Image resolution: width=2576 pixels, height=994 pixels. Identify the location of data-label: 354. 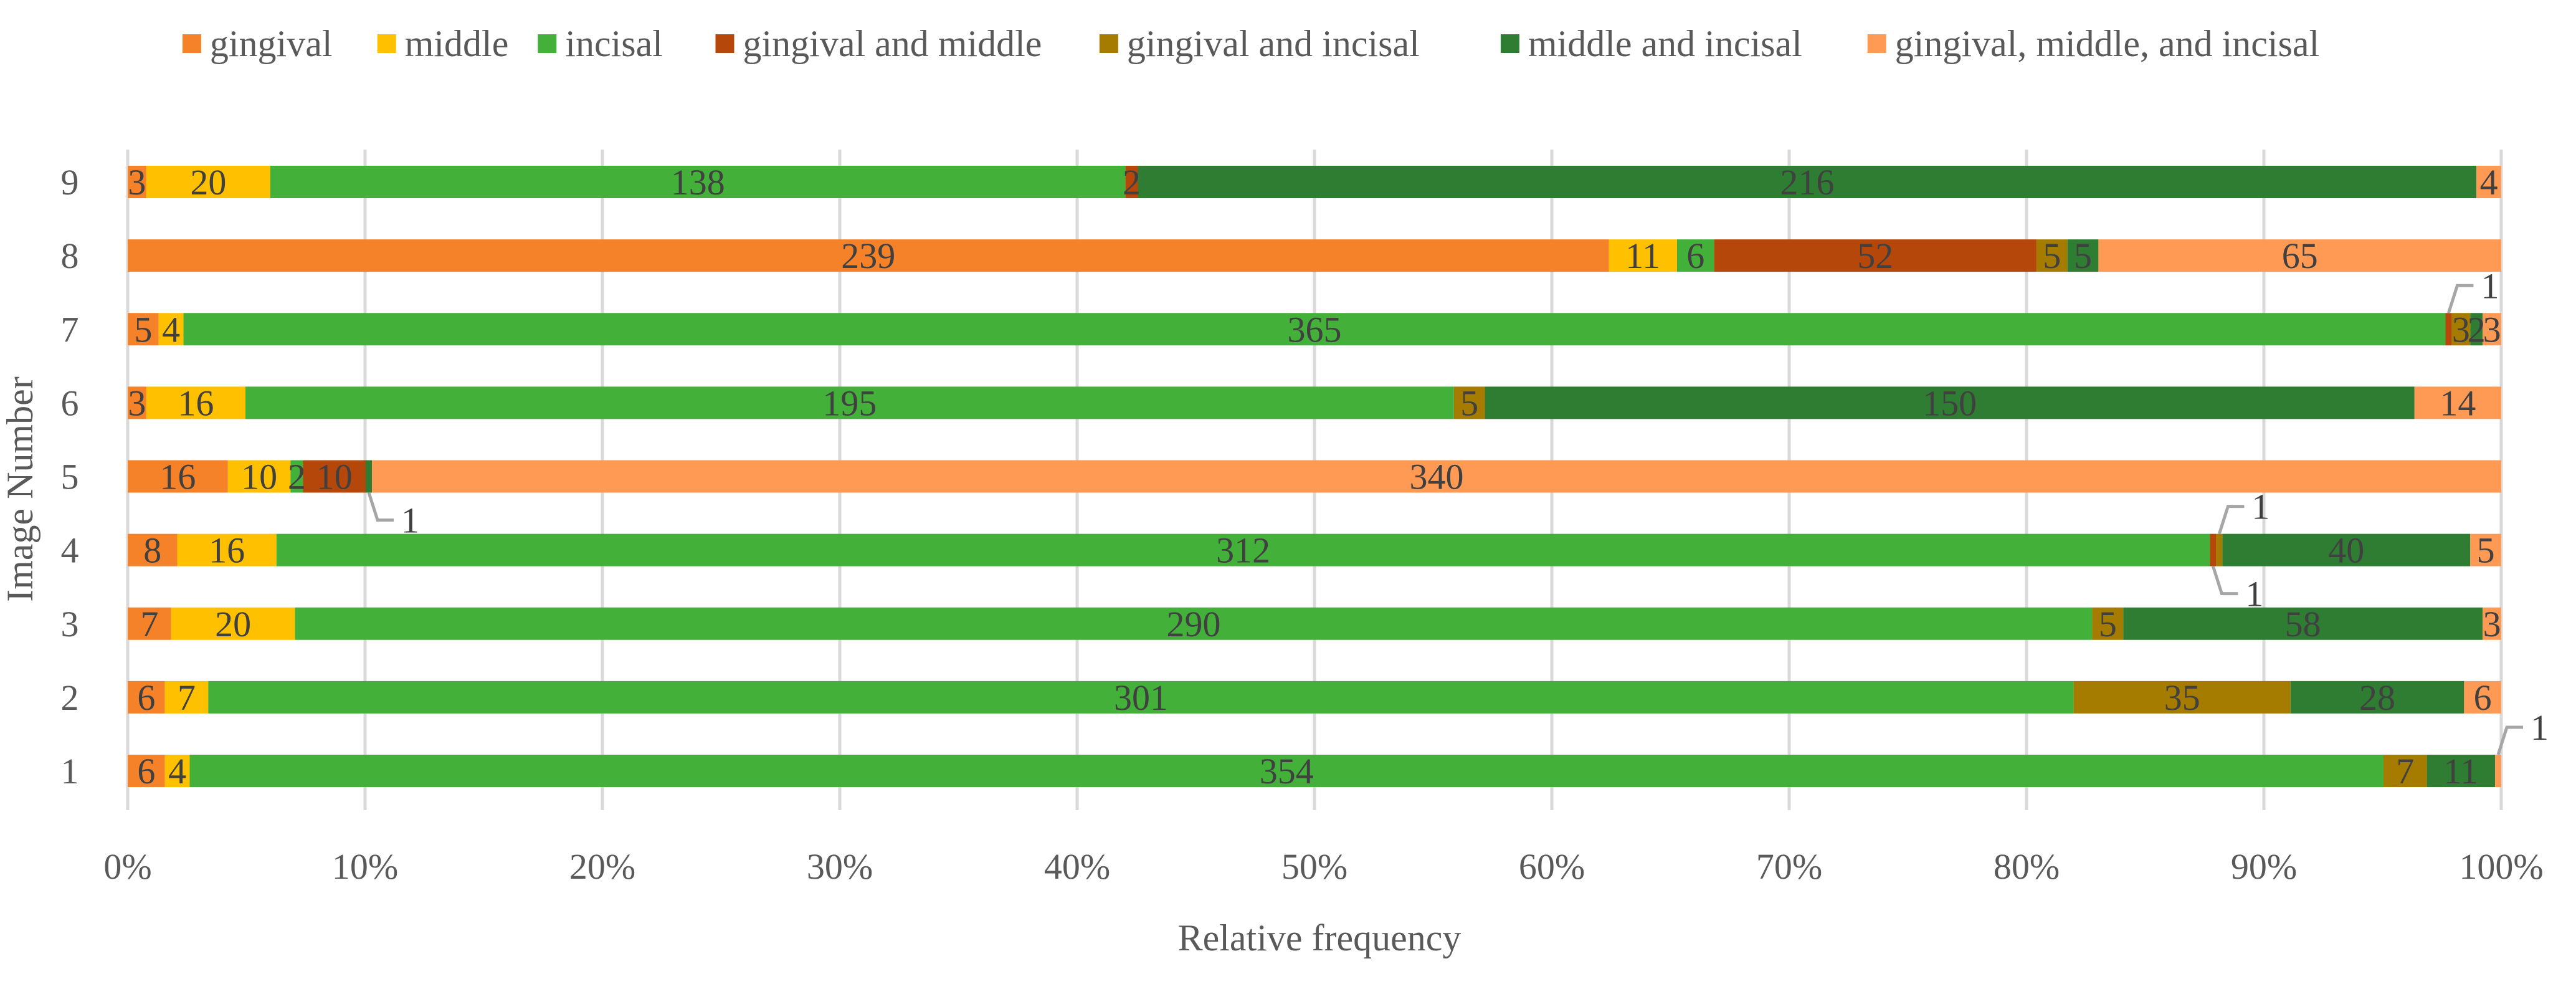
(1287, 771).